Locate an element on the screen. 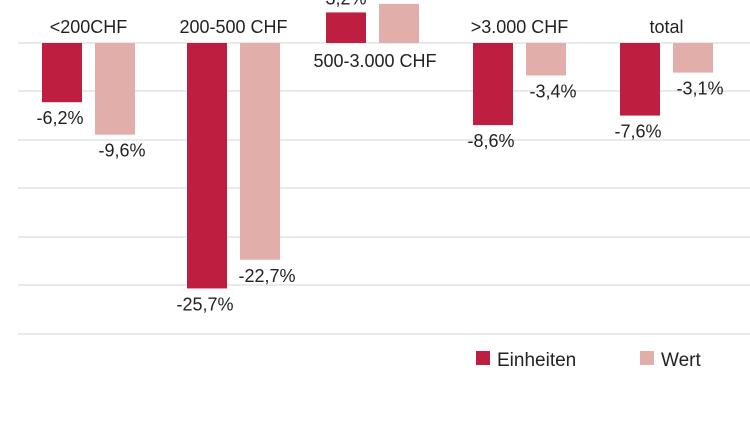 This screenshot has height=421, width=750. legend-label: Wert is located at coordinates (681, 360).